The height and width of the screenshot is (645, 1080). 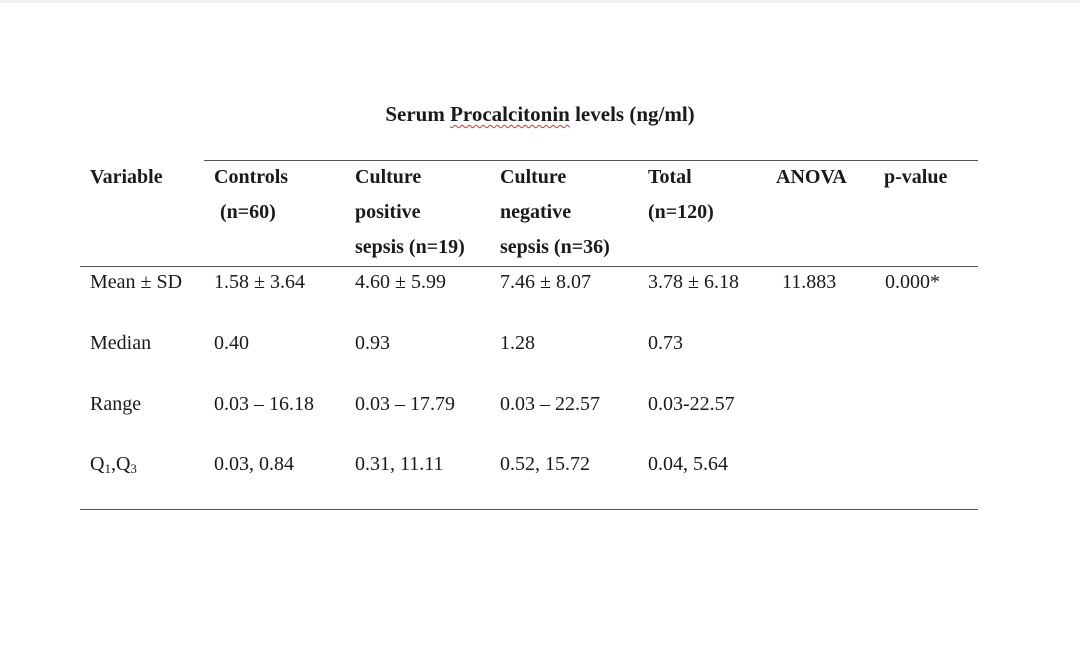 I want to click on col-header-culture-negative-line2: negative, so click(x=536, y=212).